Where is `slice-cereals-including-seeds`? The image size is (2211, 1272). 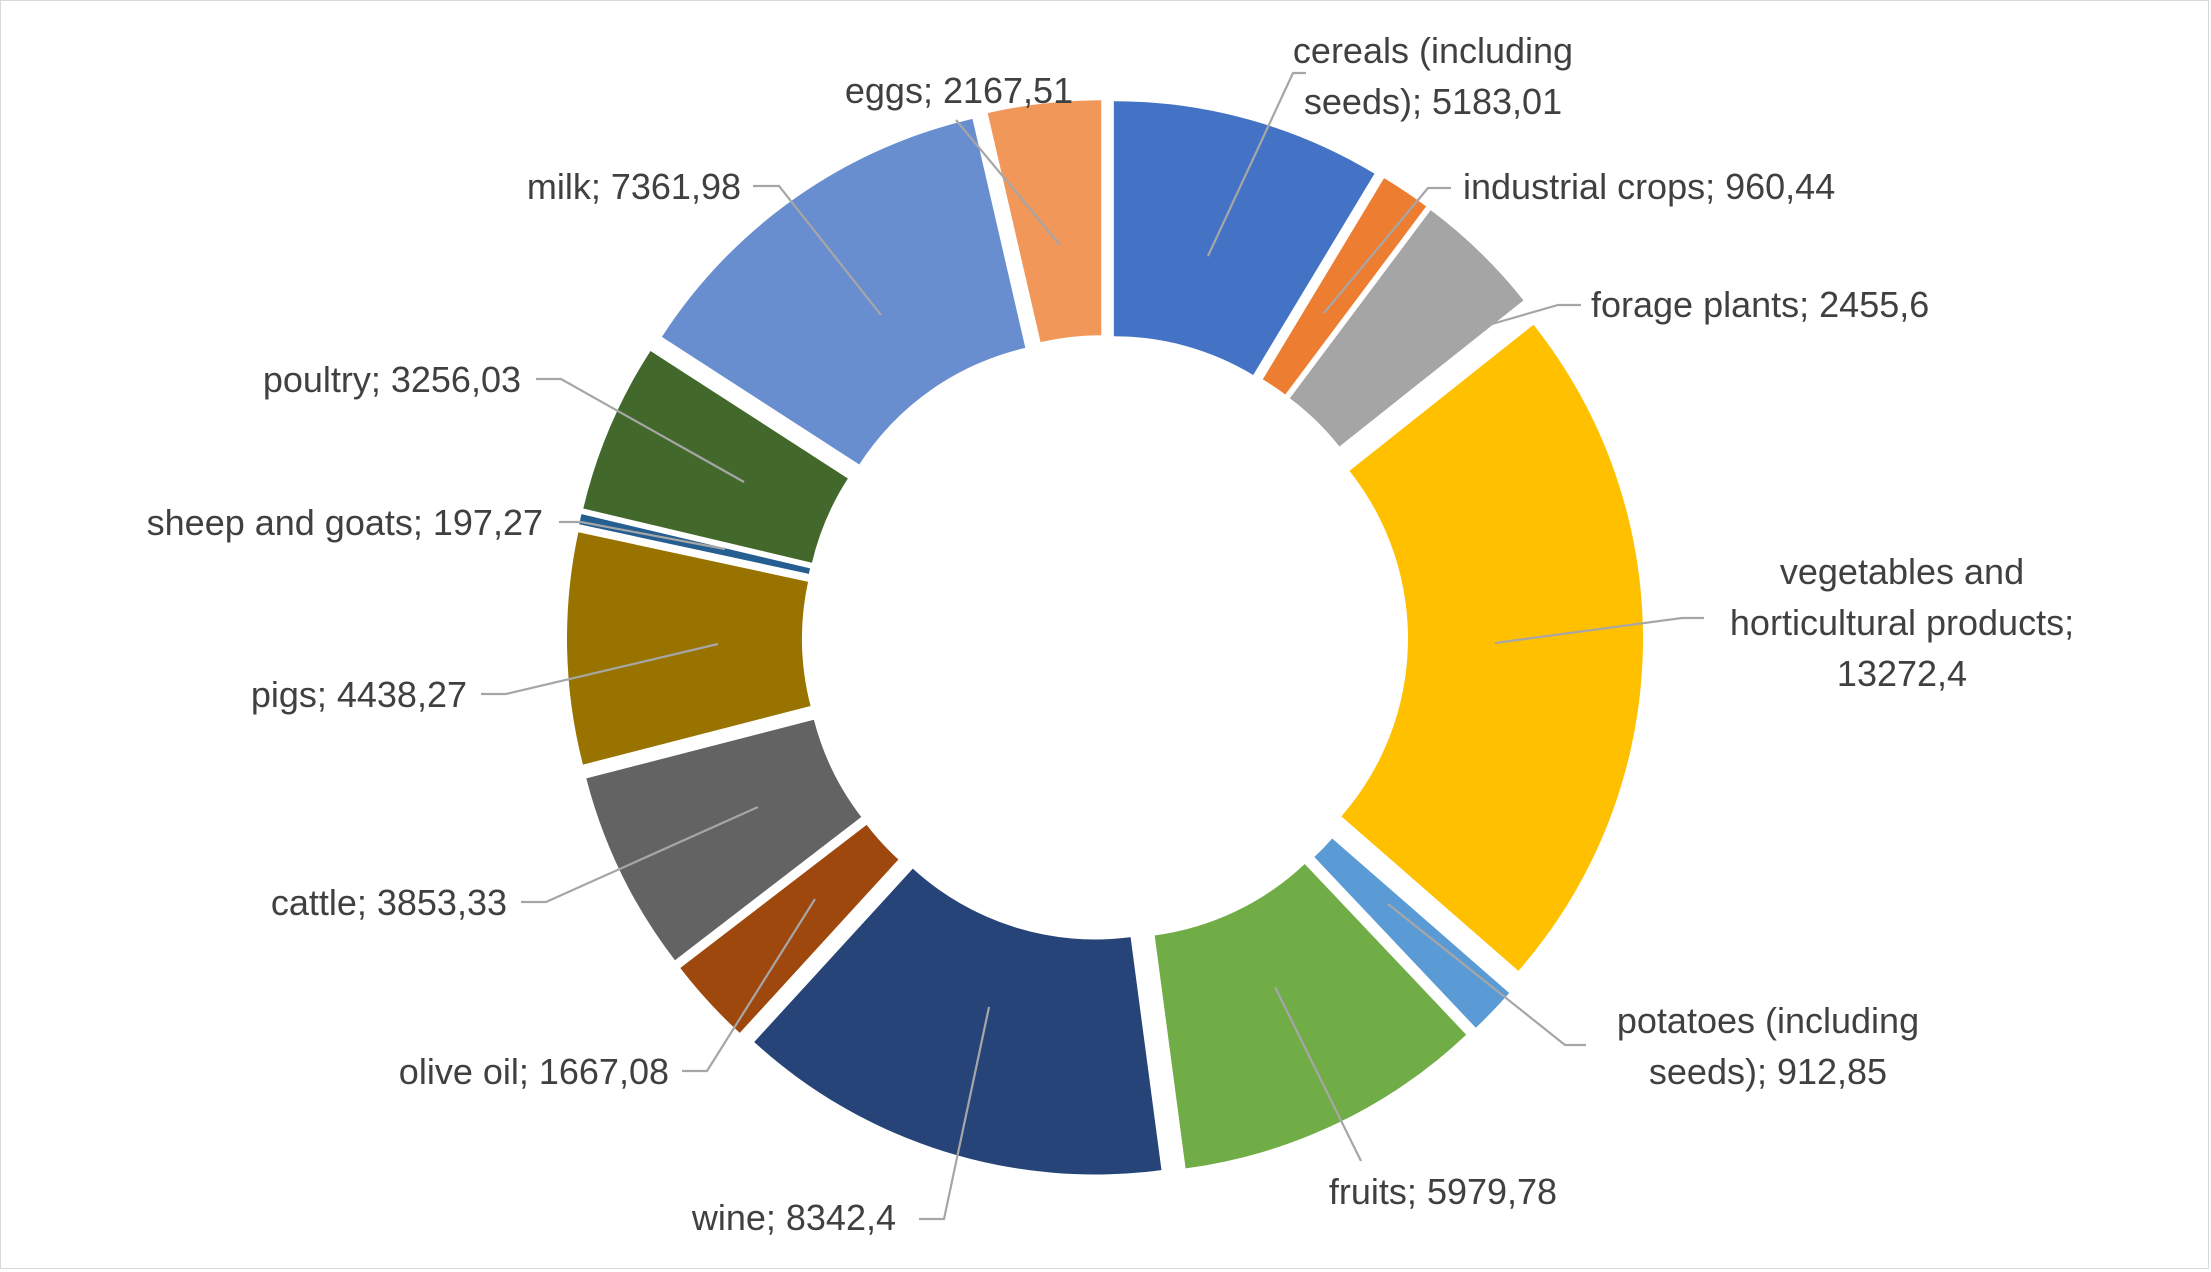 slice-cereals-including-seeds is located at coordinates (1244, 238).